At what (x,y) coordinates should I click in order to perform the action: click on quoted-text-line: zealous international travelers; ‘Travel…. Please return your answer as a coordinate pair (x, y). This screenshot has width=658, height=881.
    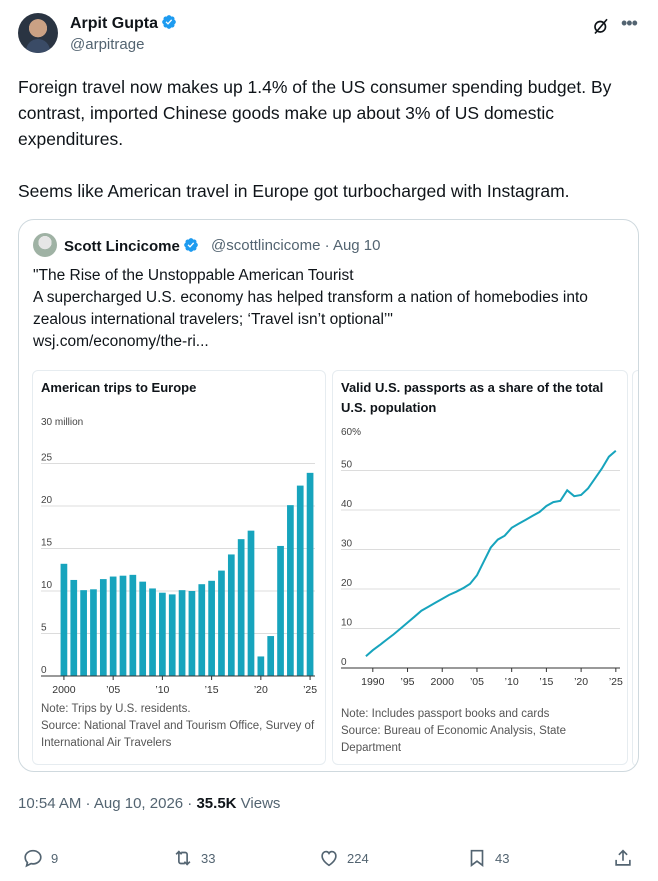
    Looking at the image, I should click on (213, 319).